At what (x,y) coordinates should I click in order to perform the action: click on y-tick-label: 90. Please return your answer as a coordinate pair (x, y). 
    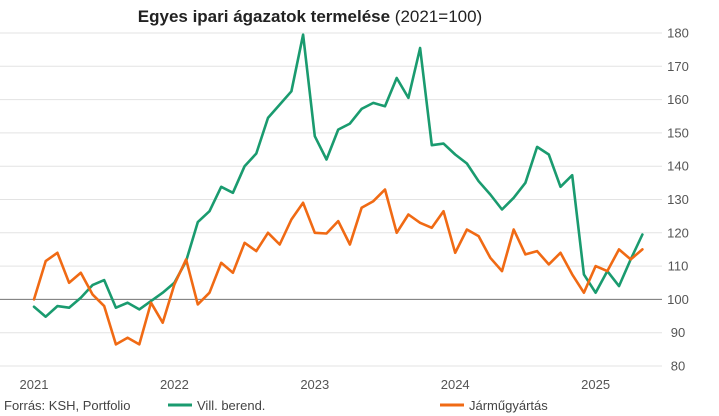
    Looking at the image, I should click on (678, 332).